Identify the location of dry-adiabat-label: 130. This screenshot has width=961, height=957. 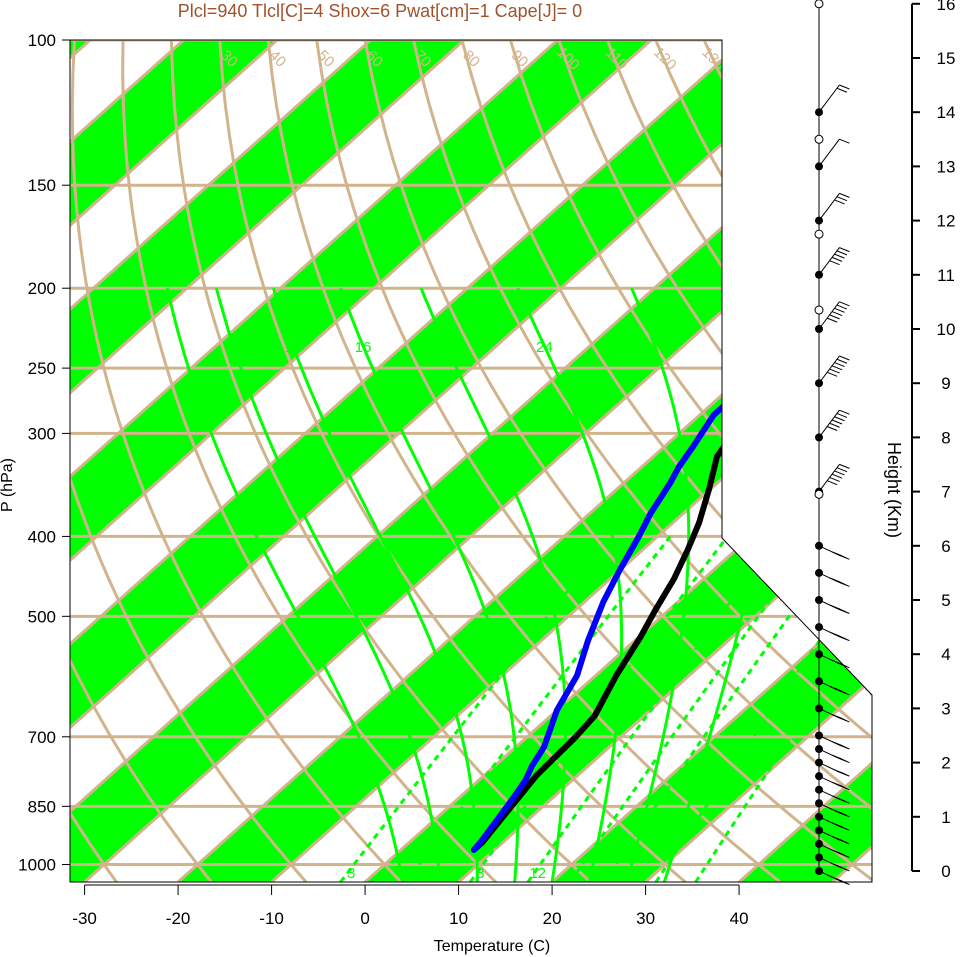
(713, 59).